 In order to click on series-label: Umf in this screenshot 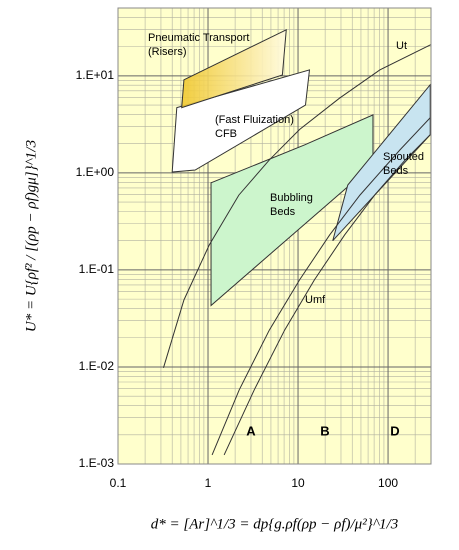, I will do `click(315, 300)`.